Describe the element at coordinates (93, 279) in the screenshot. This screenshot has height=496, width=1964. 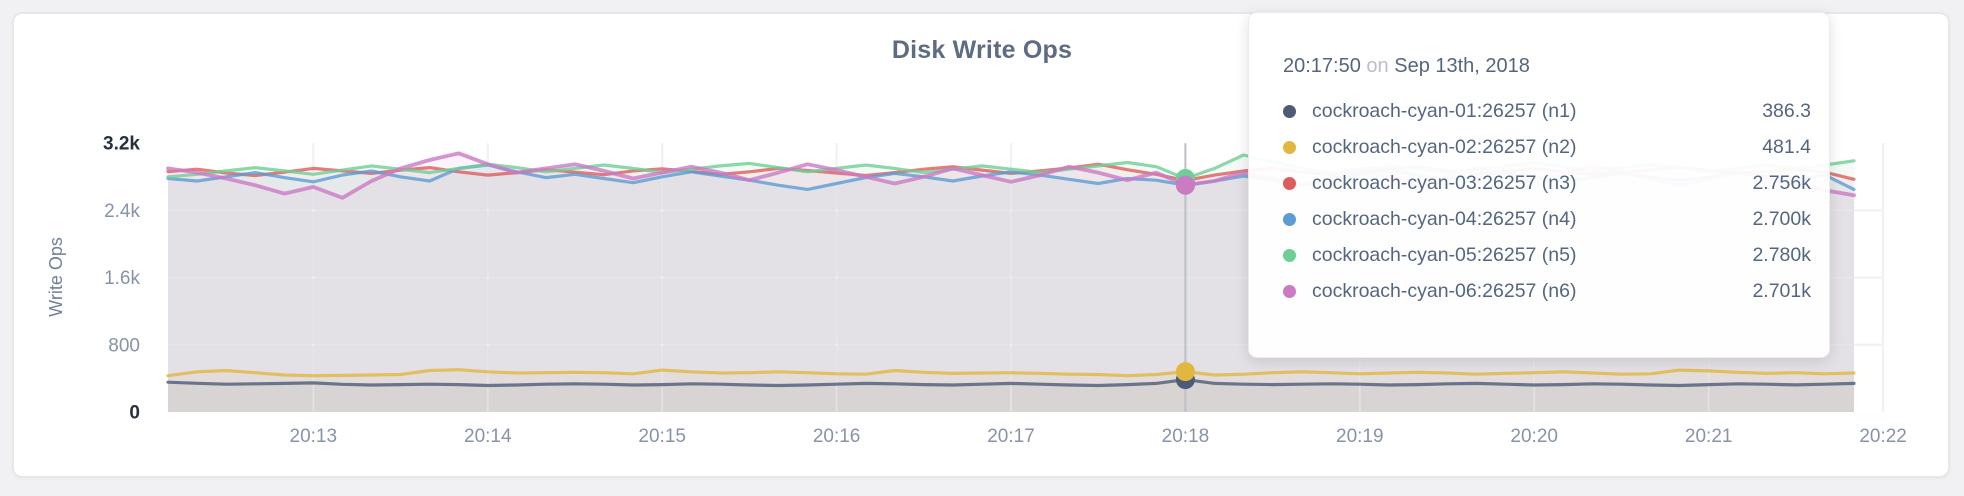
I see `y-axis: 0 800 1.6k 2.4k 3.2k Write Ops` at that location.